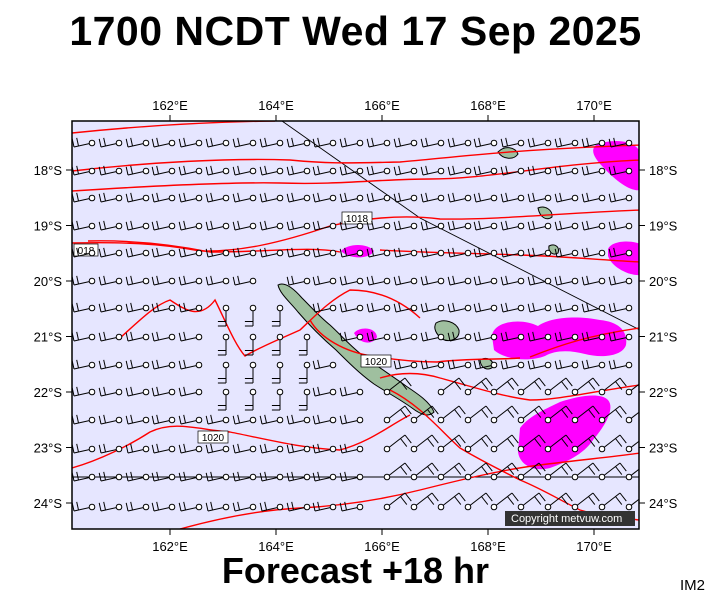 The image size is (711, 600). What do you see at coordinates (382, 546) in the screenshot?
I see `bottom-lon-label: 166°E` at bounding box center [382, 546].